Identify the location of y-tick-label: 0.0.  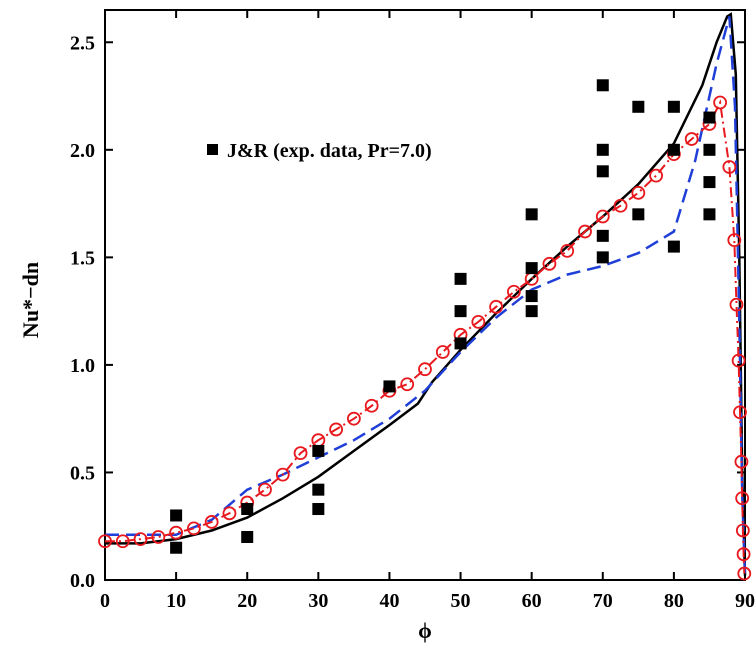
(82, 581).